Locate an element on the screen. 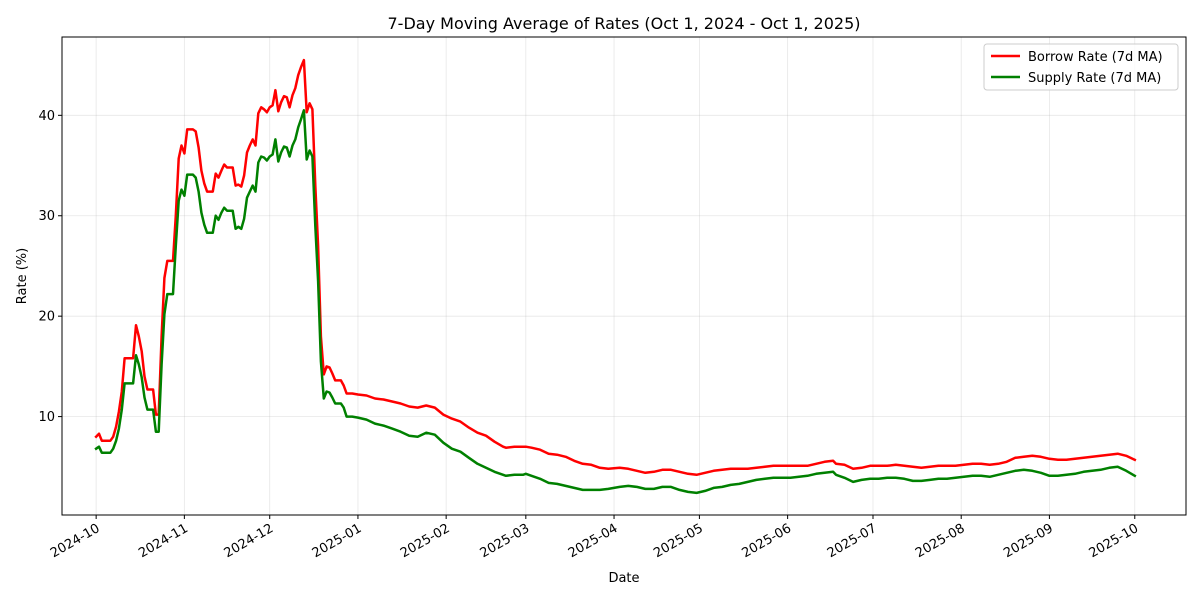 The width and height of the screenshot is (1200, 600). legend-box is located at coordinates (1081, 67).